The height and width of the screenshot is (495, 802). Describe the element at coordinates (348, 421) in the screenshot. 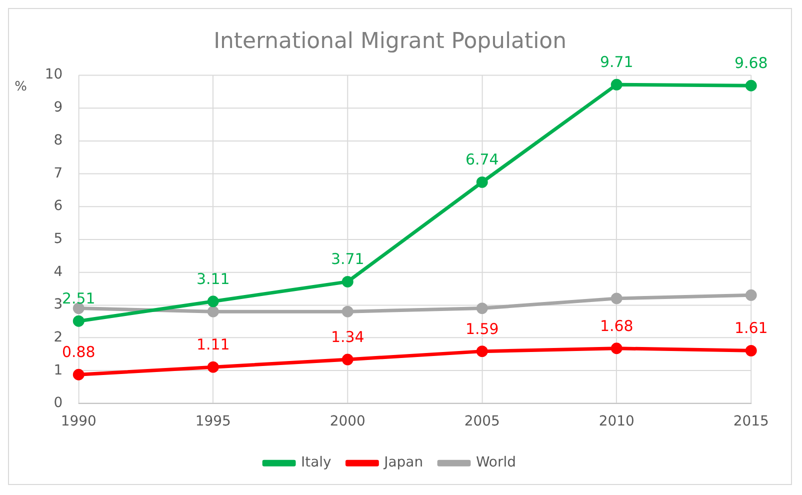

I see `x-tick-label: 2000` at that location.